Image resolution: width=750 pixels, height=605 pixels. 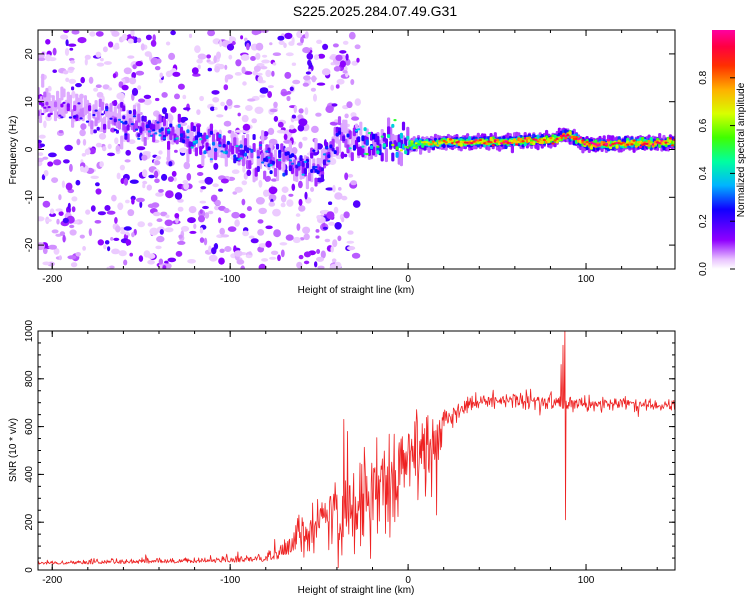 What do you see at coordinates (586, 279) in the screenshot?
I see `spectrogram-axis-x-tick-label: 100` at bounding box center [586, 279].